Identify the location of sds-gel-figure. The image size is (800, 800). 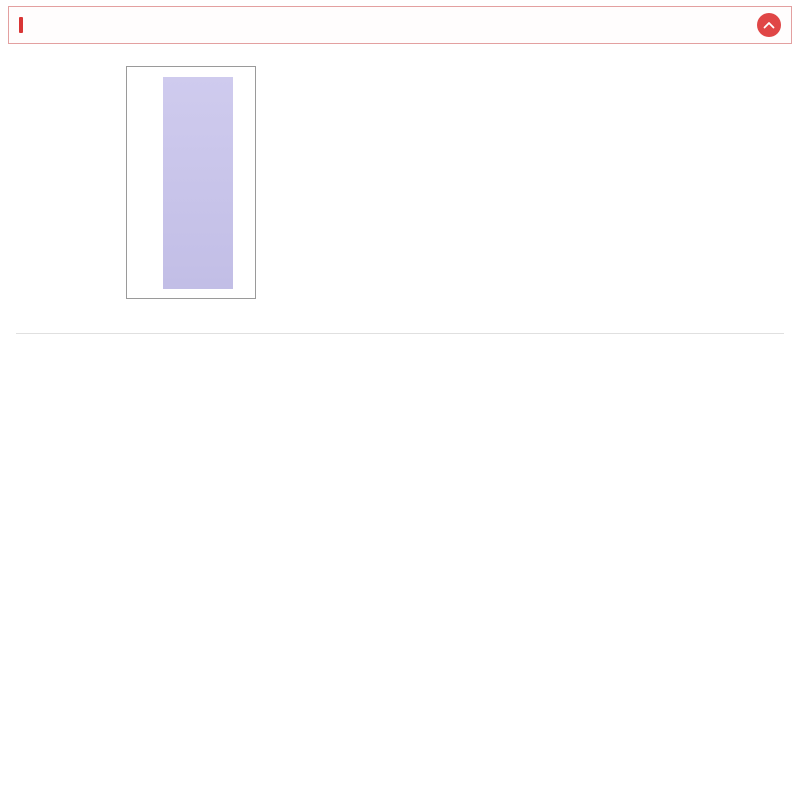
(191, 182).